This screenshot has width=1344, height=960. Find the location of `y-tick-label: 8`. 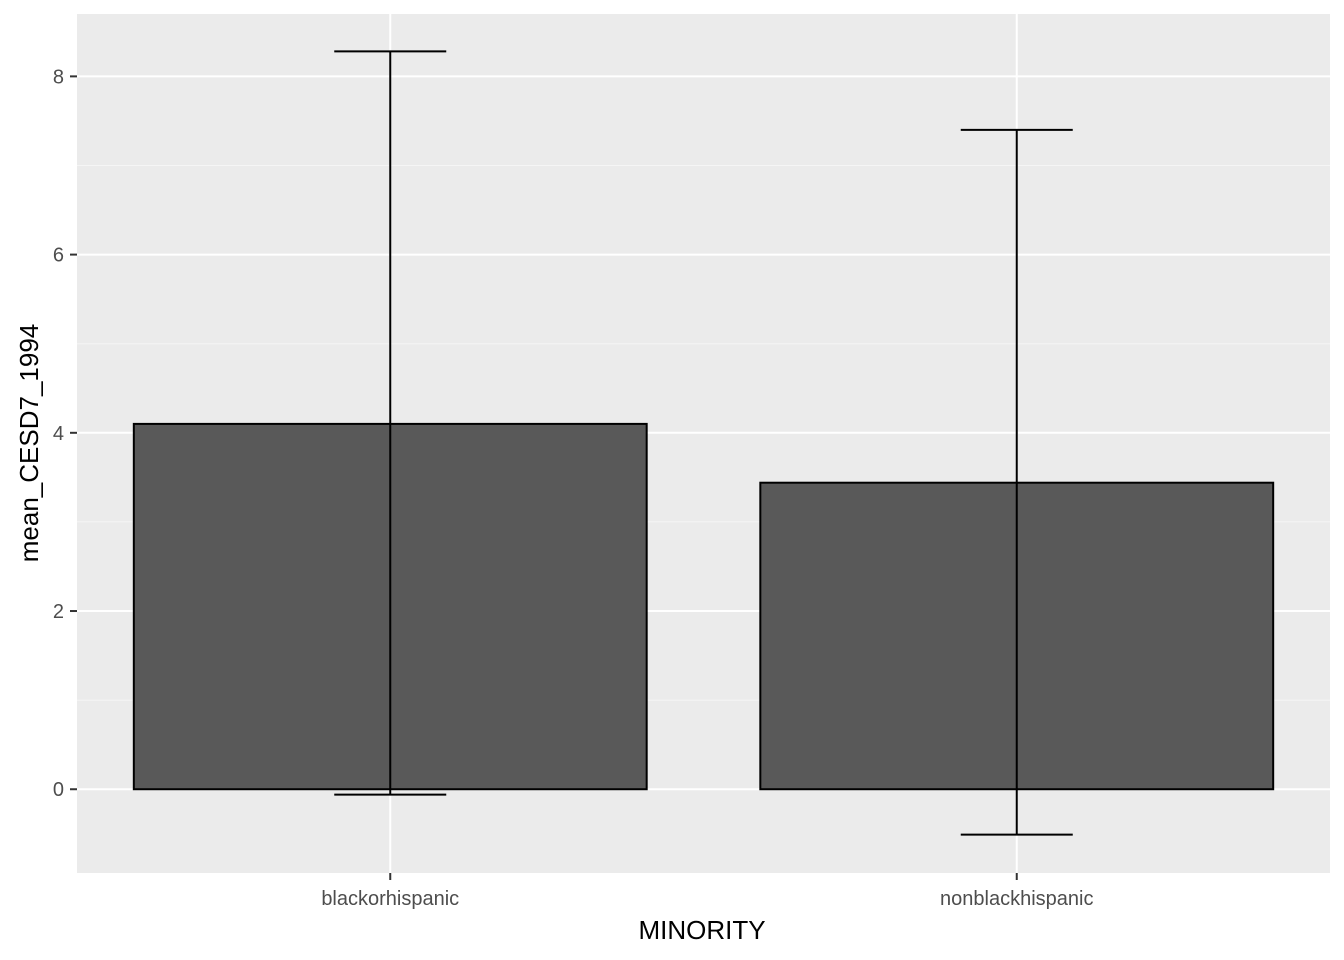

y-tick-label: 8 is located at coordinates (58, 77).